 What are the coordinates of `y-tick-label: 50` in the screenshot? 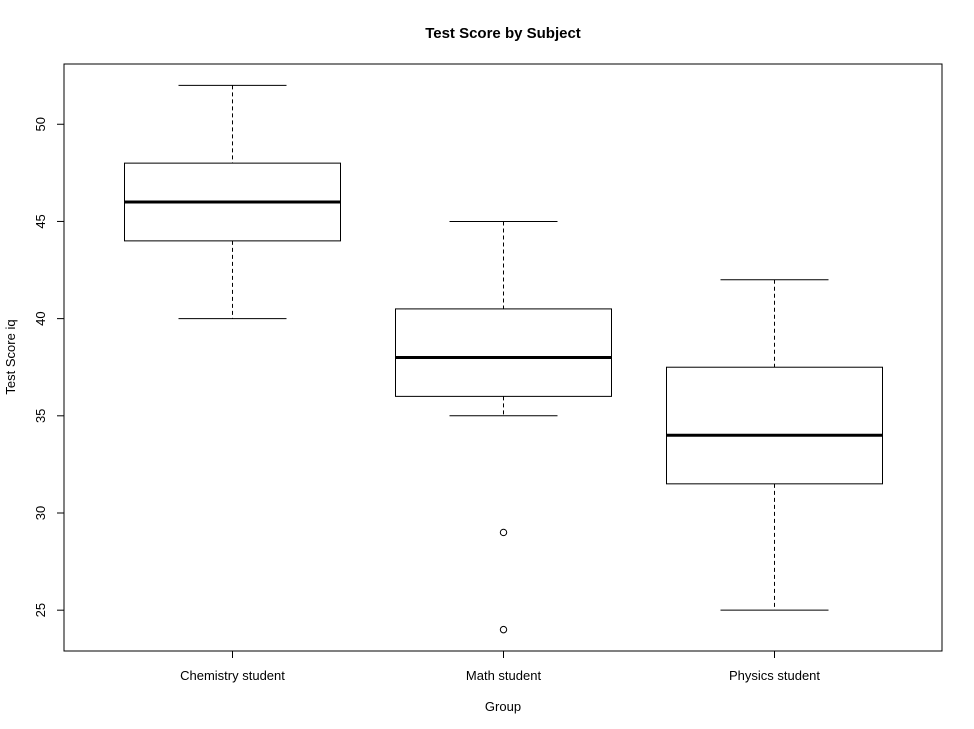 It's located at (40, 124).